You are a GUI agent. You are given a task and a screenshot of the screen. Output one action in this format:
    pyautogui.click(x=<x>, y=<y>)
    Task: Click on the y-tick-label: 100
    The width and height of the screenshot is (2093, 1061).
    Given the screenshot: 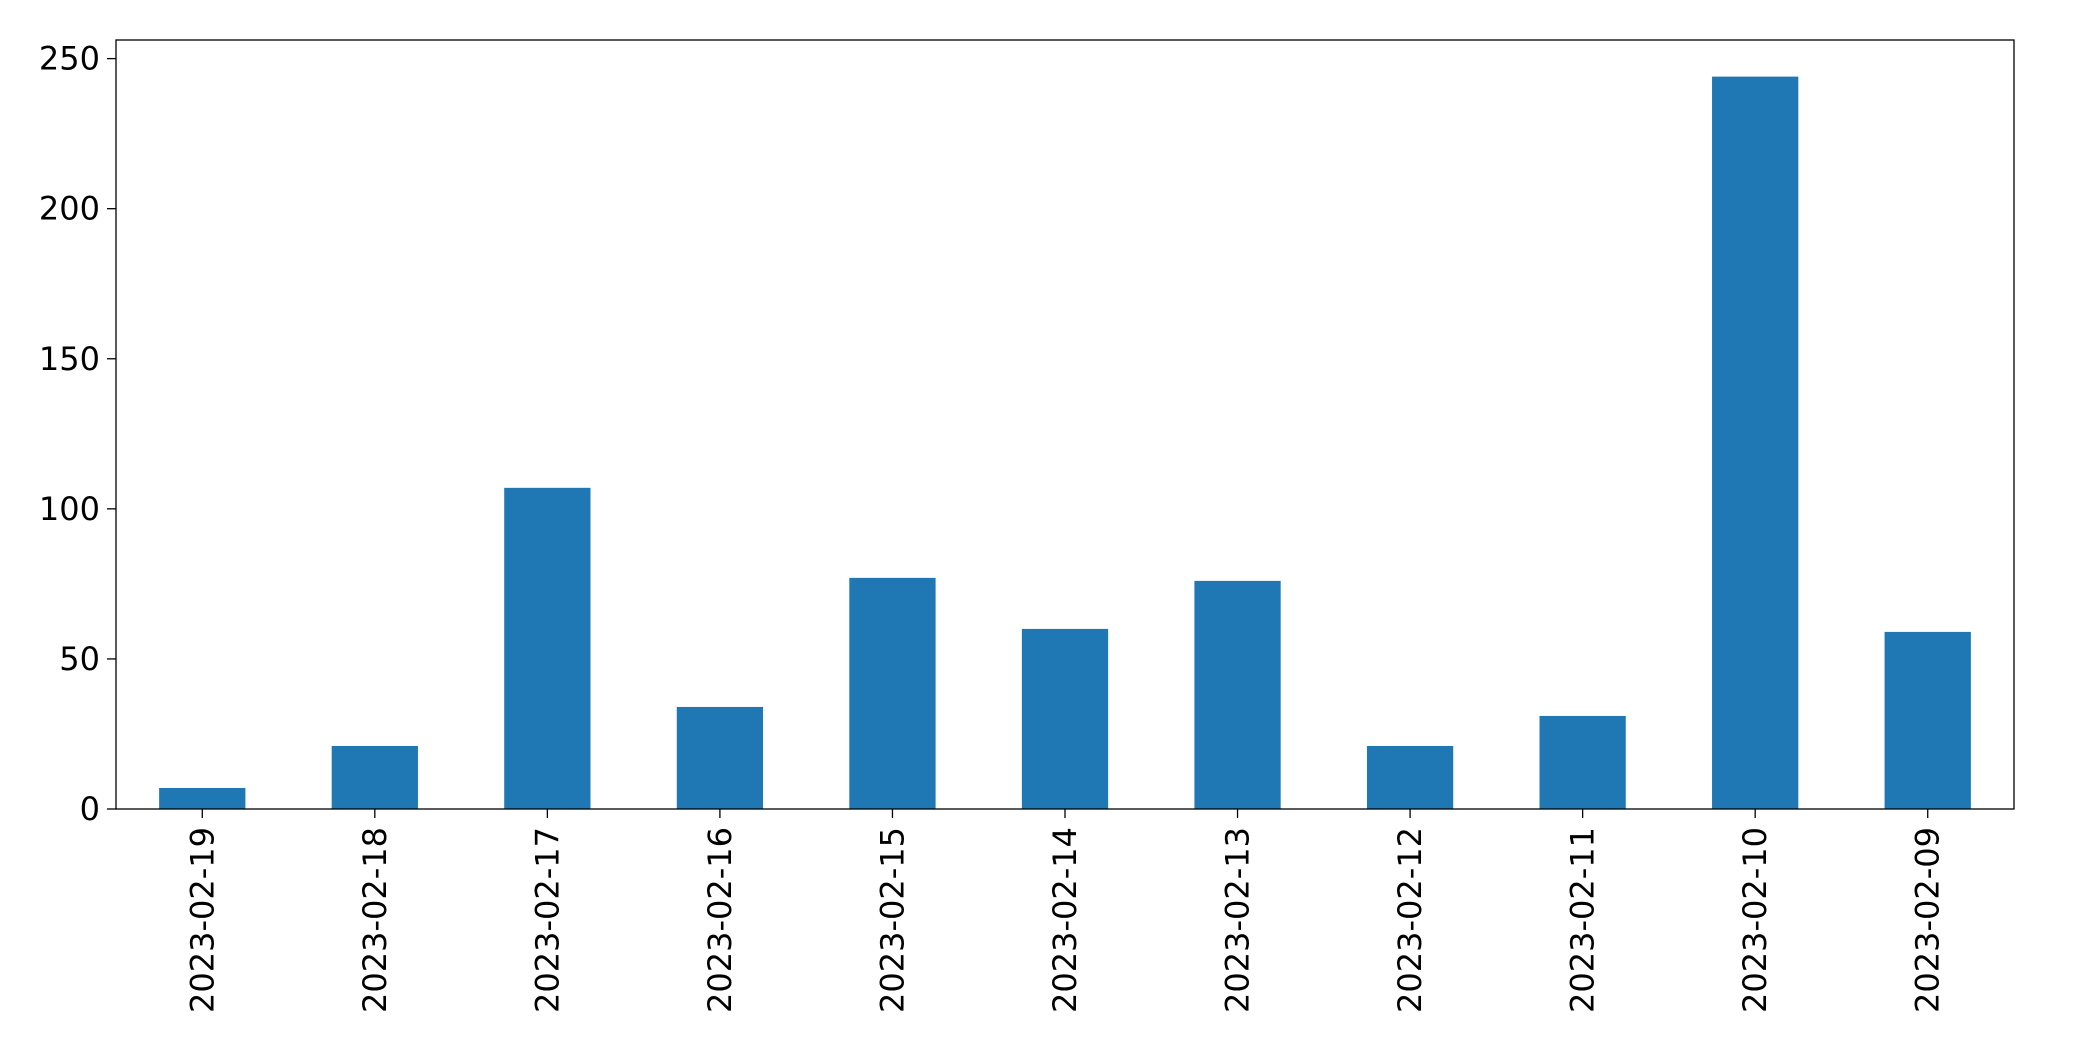 What is the action you would take?
    pyautogui.click(x=69, y=509)
    